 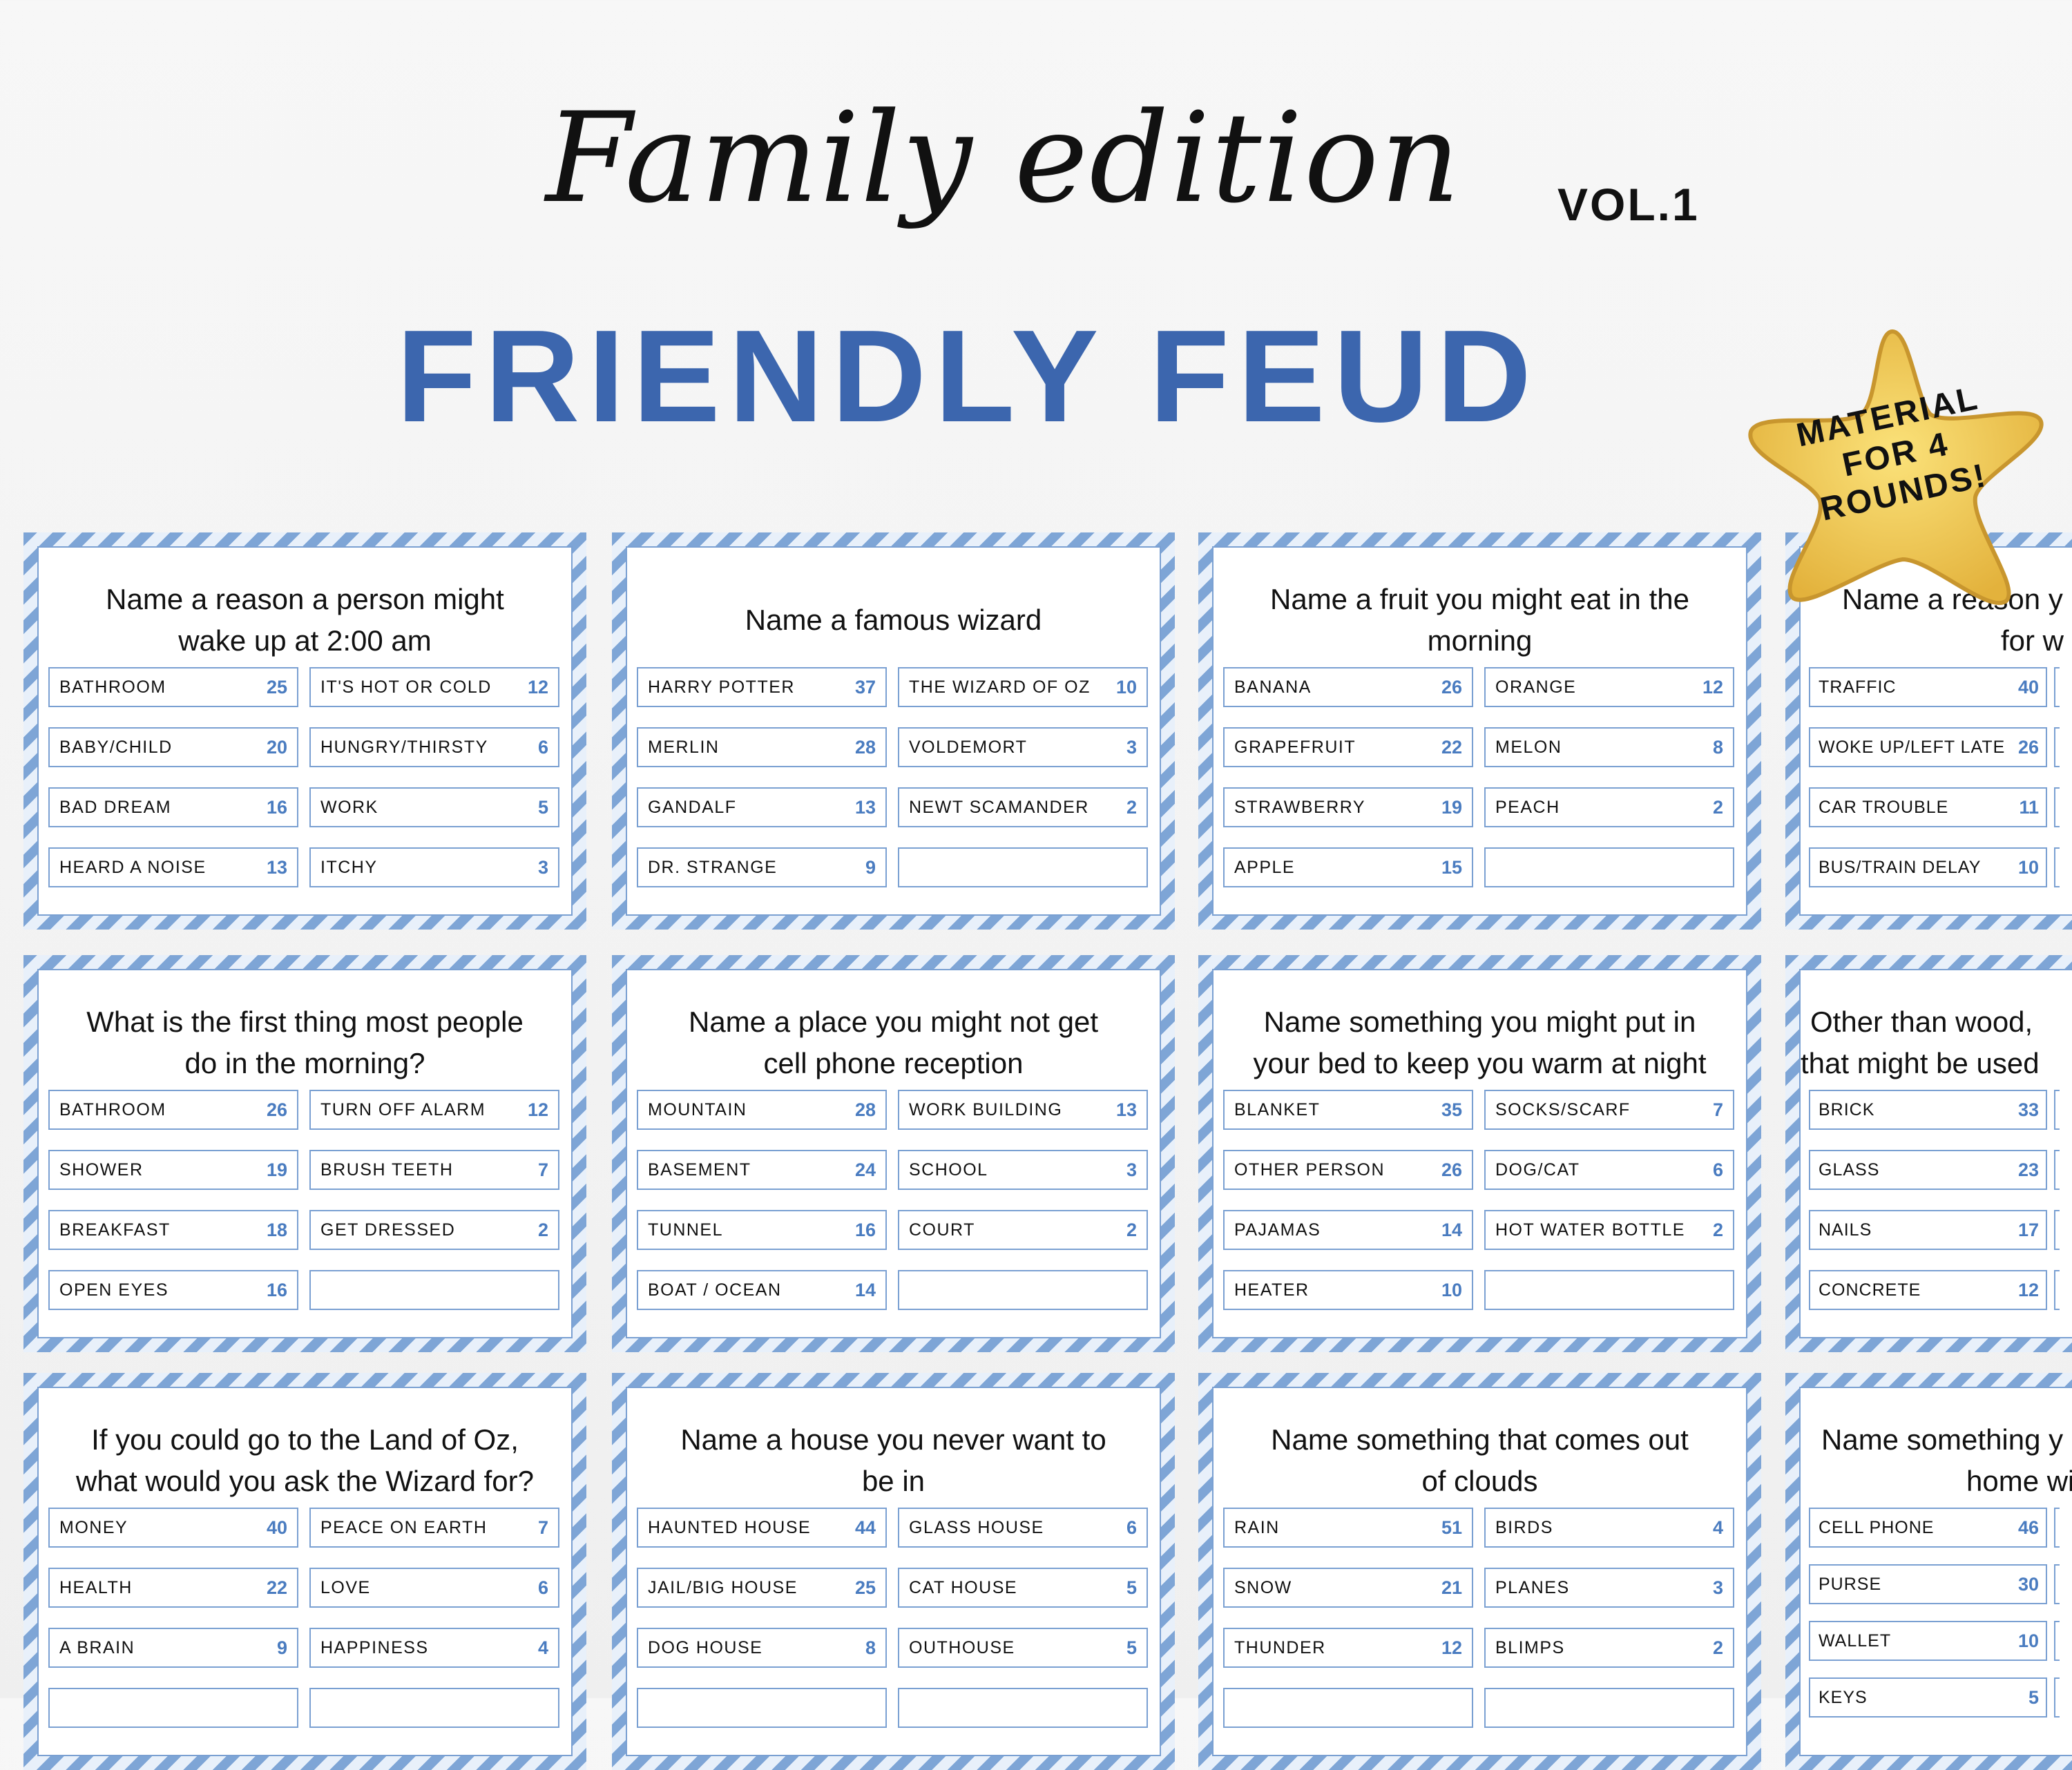 I want to click on answer-slot: BRUSH TEETH 7, so click(x=434, y=1170).